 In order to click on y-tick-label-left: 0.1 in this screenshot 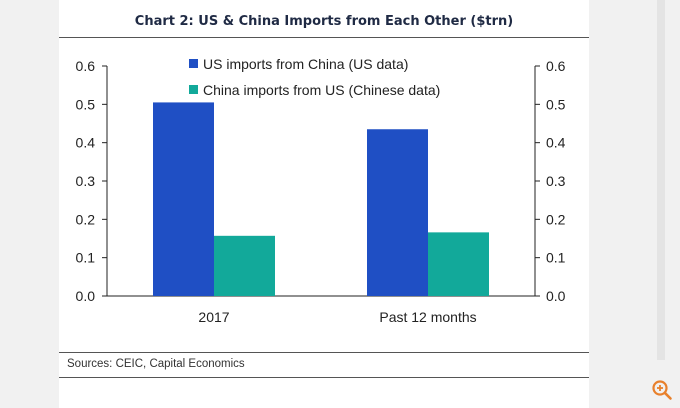, I will do `click(86, 258)`.